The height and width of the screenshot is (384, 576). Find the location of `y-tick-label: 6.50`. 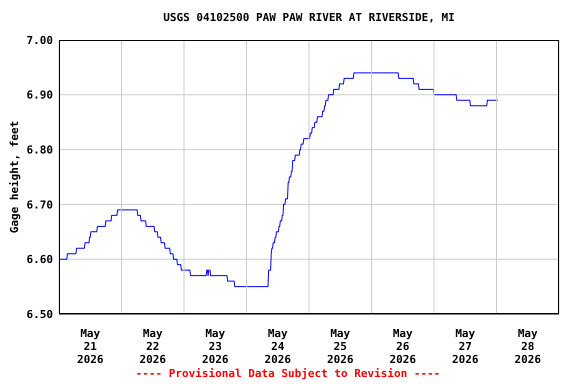

y-tick-label: 6.50 is located at coordinates (39, 314).